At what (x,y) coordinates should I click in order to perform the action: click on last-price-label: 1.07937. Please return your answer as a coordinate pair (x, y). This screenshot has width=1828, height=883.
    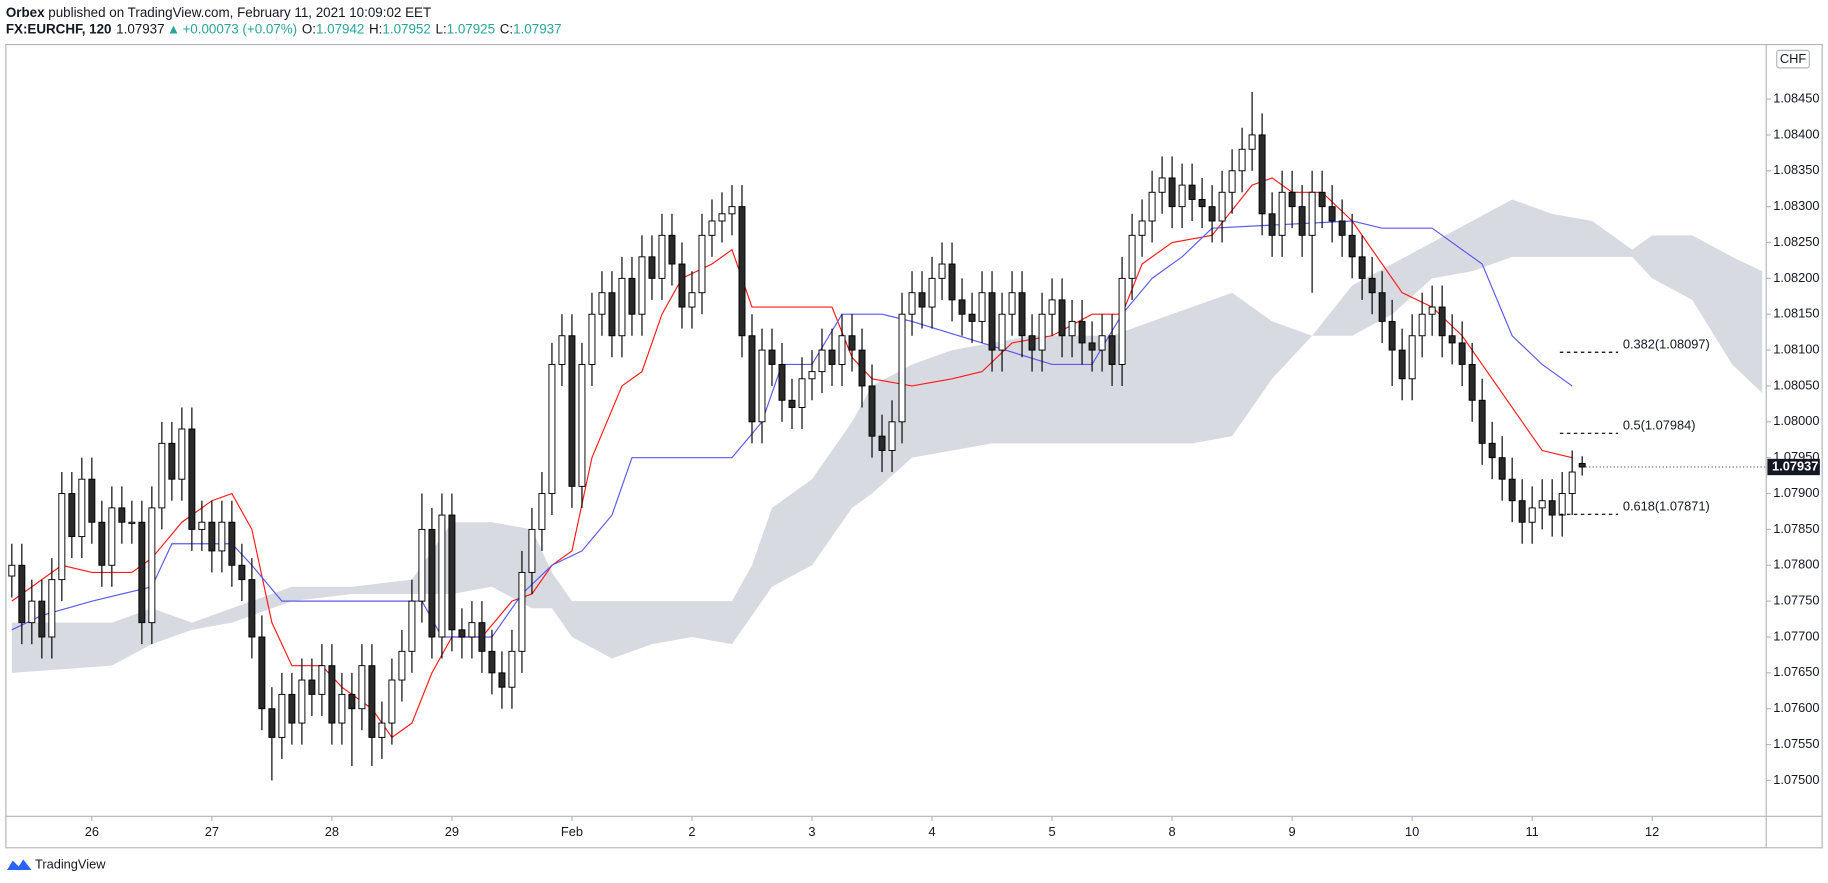
    Looking at the image, I should click on (1795, 465).